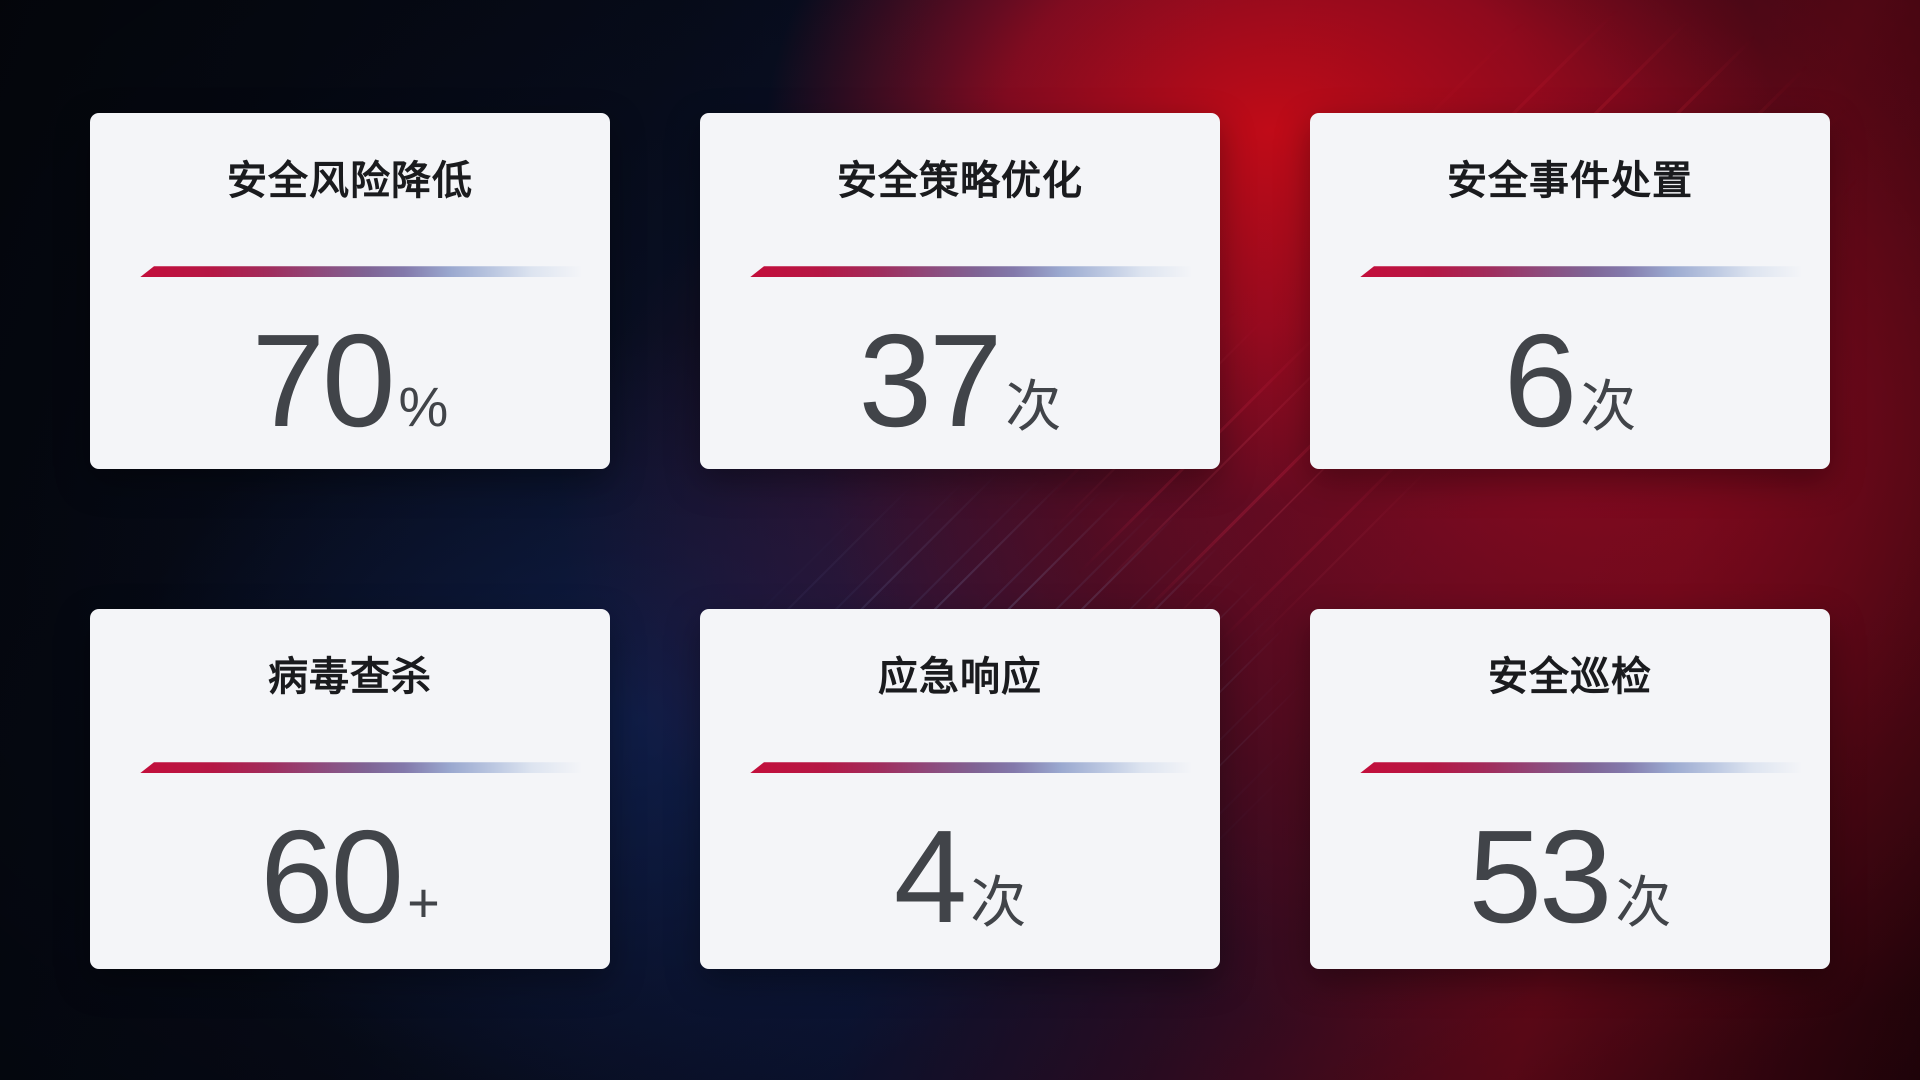 This screenshot has height=1080, width=1920. I want to click on stat-value-row: 53 次, so click(1570, 877).